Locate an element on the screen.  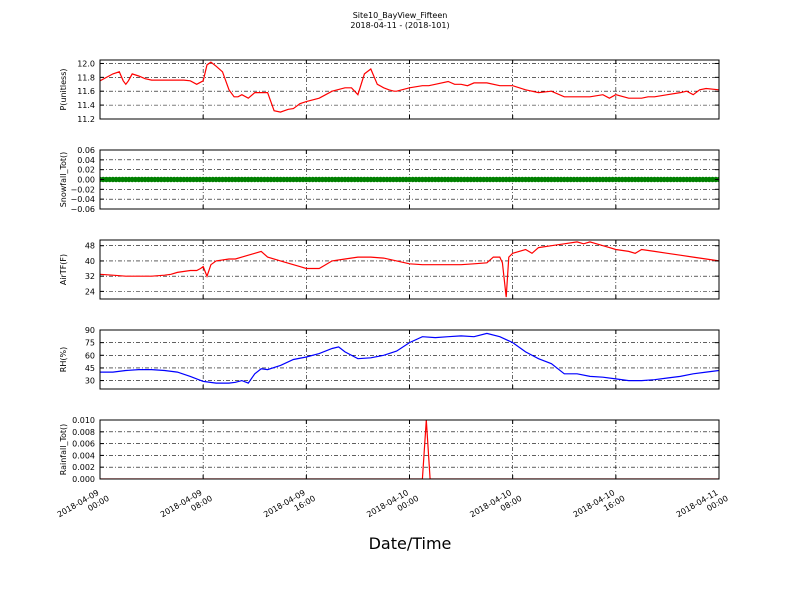
series-markers is located at coordinates (409, 179).